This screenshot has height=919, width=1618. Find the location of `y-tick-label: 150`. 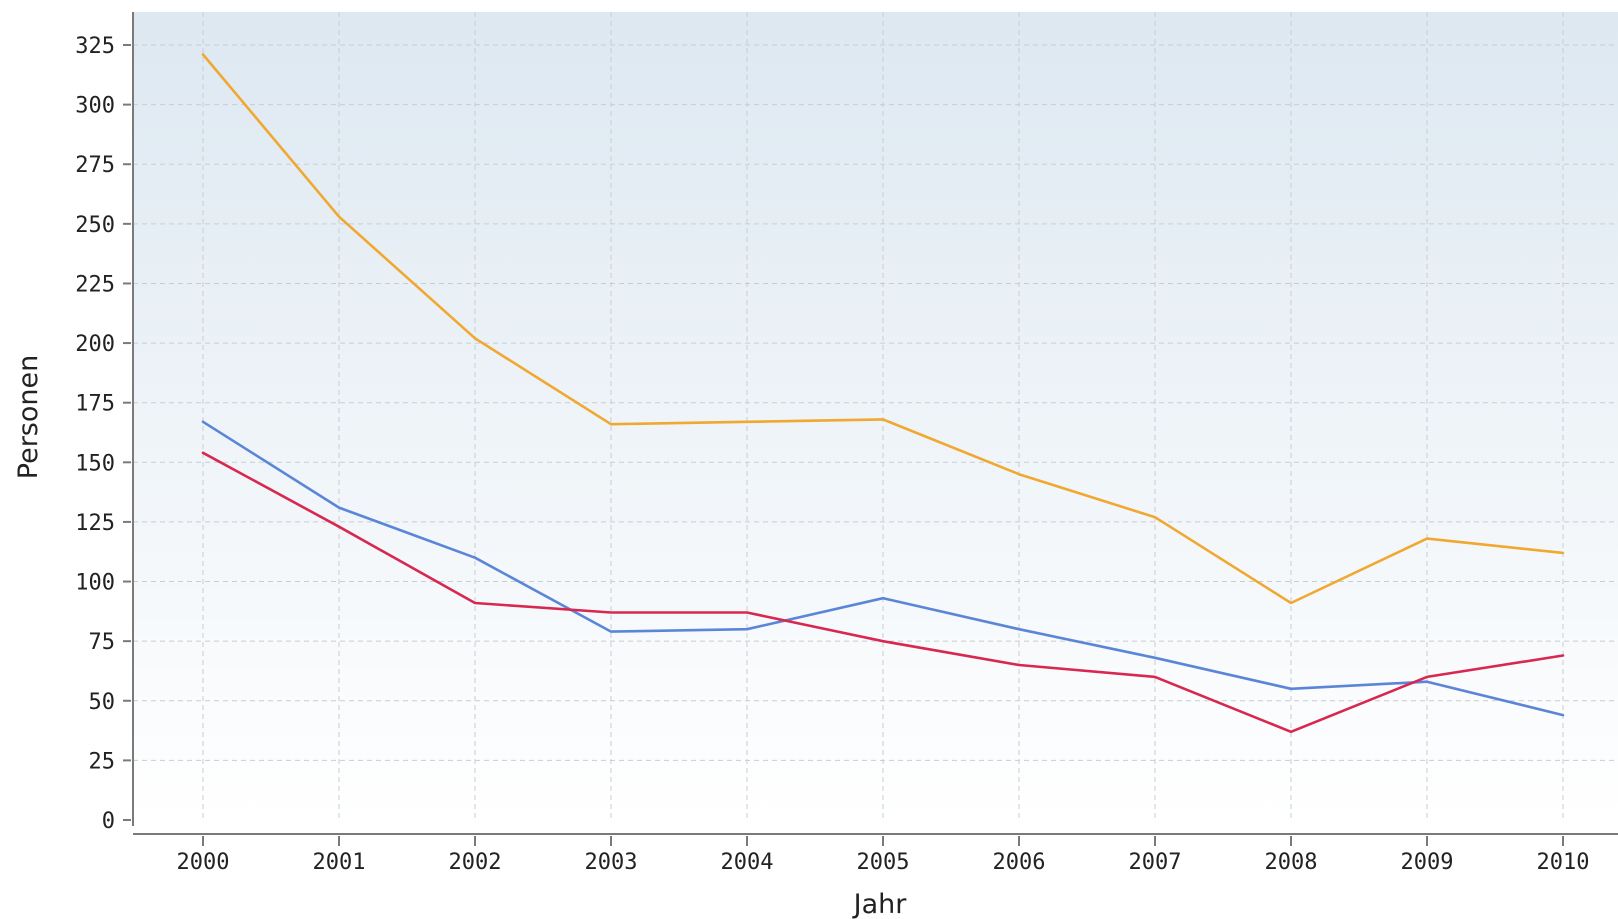

y-tick-label: 150 is located at coordinates (95, 463).